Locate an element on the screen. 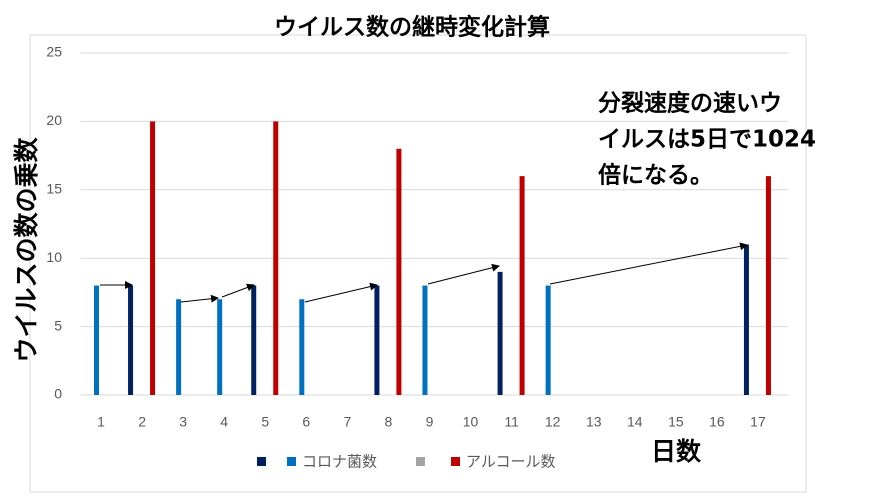 The height and width of the screenshot is (496, 871). legend-label: コロナ菌数 is located at coordinates (339, 462).